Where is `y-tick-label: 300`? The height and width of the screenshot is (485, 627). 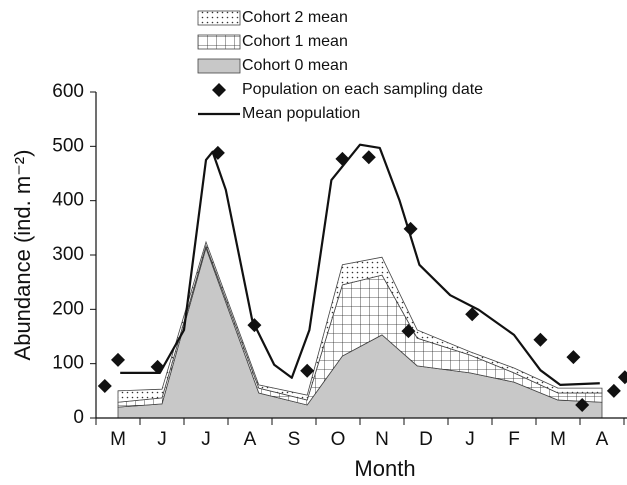
y-tick-label: 300 is located at coordinates (68, 254).